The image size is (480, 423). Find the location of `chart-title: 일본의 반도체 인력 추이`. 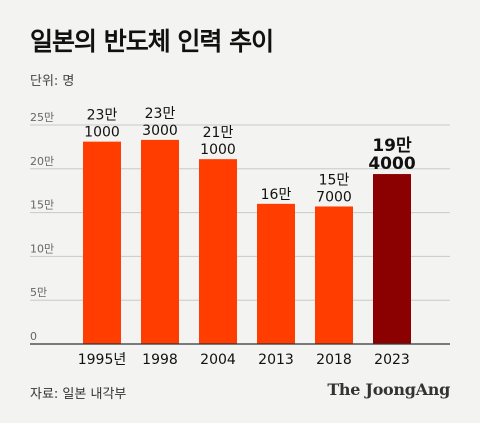

chart-title: 일본의 반도체 인력 추이 is located at coordinates (152, 41).